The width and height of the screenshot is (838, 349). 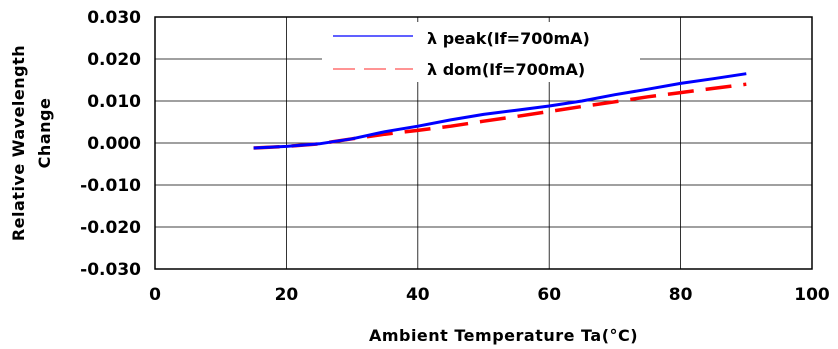 I want to click on x-axis-label: Ambient Temperature Ta(°C), so click(x=503, y=335).